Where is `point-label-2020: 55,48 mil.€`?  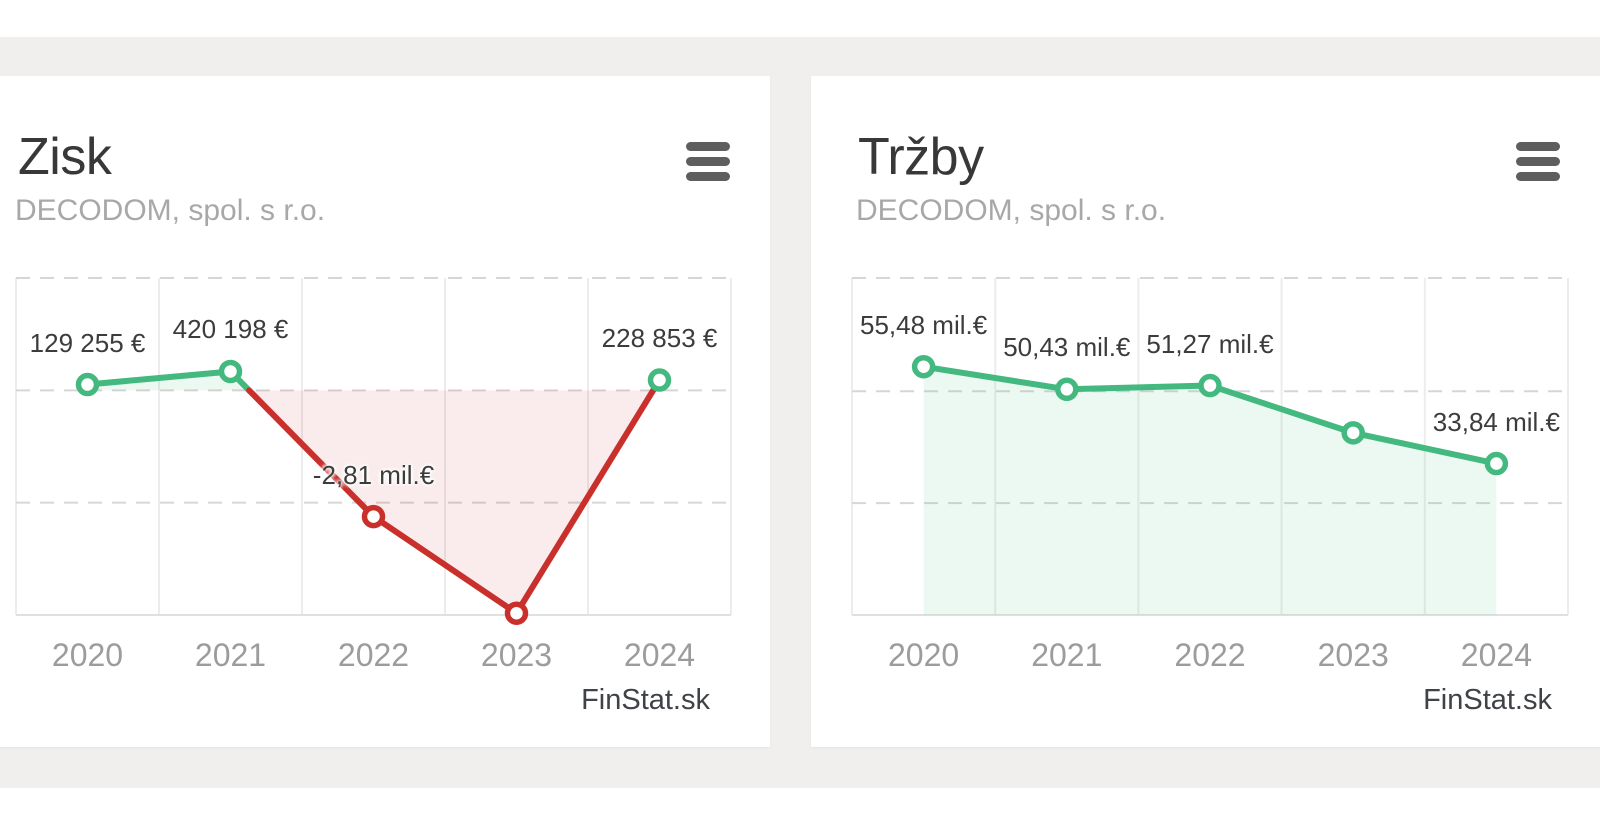
point-label-2020: 55,48 mil.€ is located at coordinates (924, 324).